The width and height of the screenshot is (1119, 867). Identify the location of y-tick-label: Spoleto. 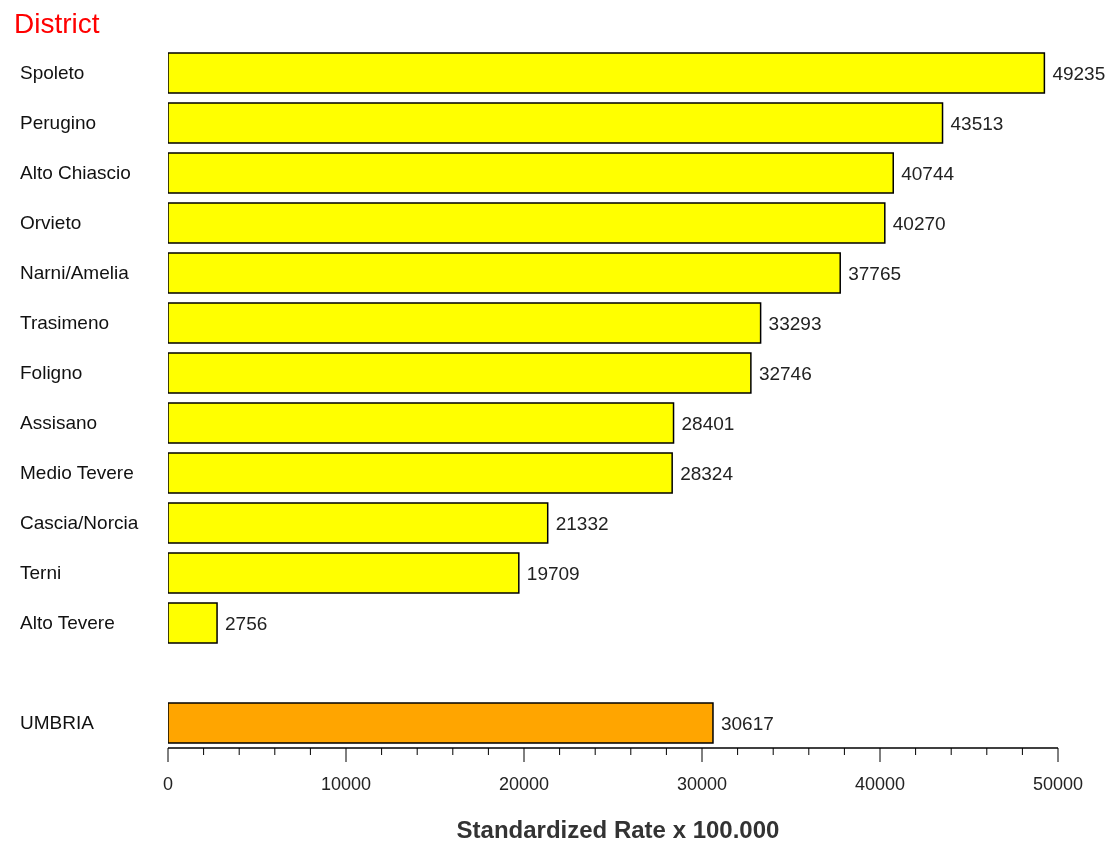
(52, 72).